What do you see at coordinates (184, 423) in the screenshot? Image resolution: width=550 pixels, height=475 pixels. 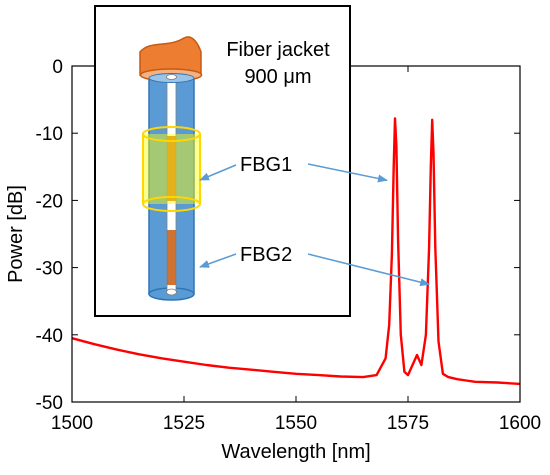 I see `x-tick-label: 1525` at bounding box center [184, 423].